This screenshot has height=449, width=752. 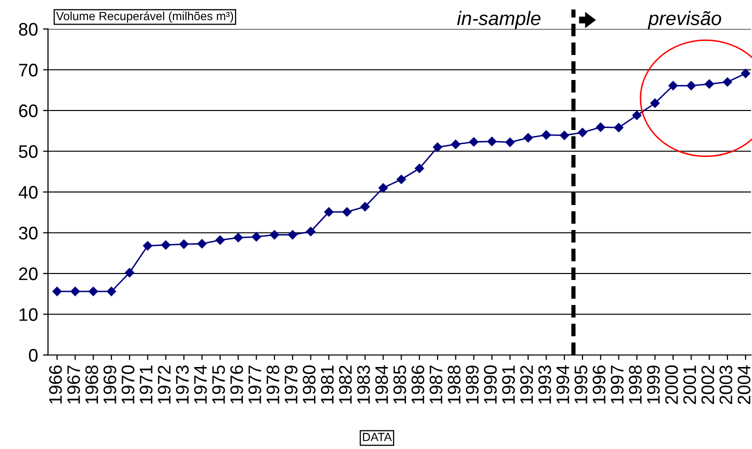 What do you see at coordinates (164, 385) in the screenshot?
I see `x-tick-label: 1972` at bounding box center [164, 385].